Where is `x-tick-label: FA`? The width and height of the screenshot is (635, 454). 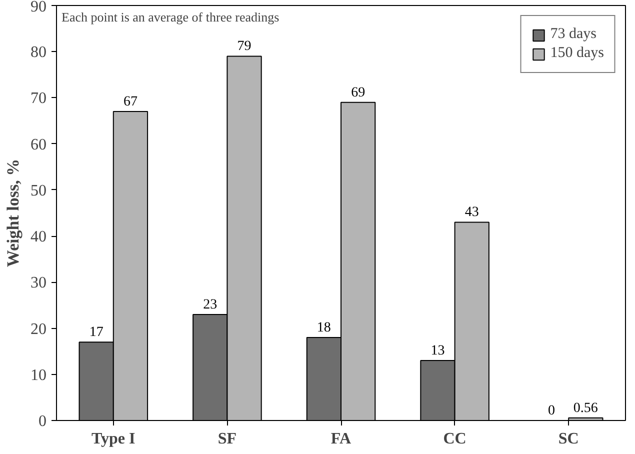
x-tick-label: FA is located at coordinates (341, 439).